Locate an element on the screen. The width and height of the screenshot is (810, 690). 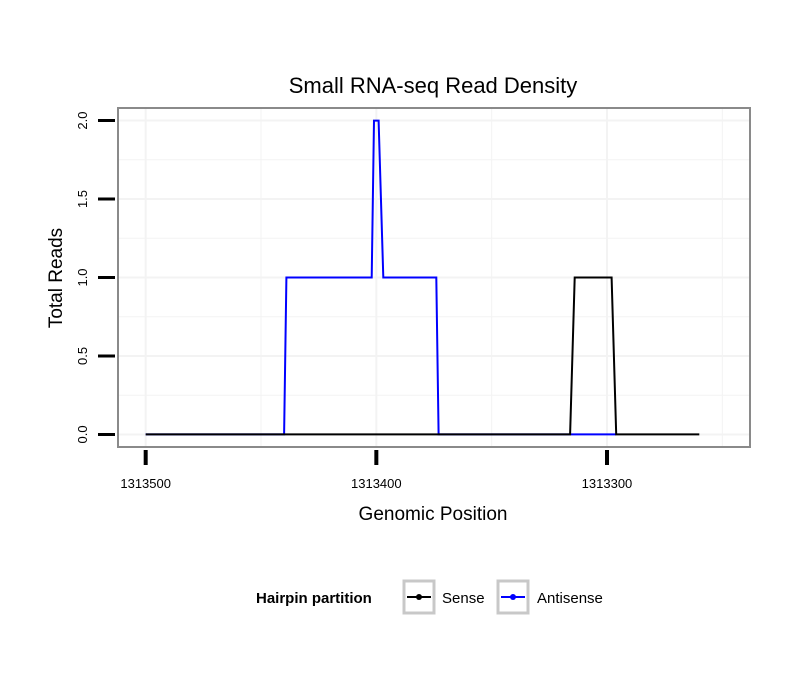
y-tick-label: 0.0 is located at coordinates (82, 434).